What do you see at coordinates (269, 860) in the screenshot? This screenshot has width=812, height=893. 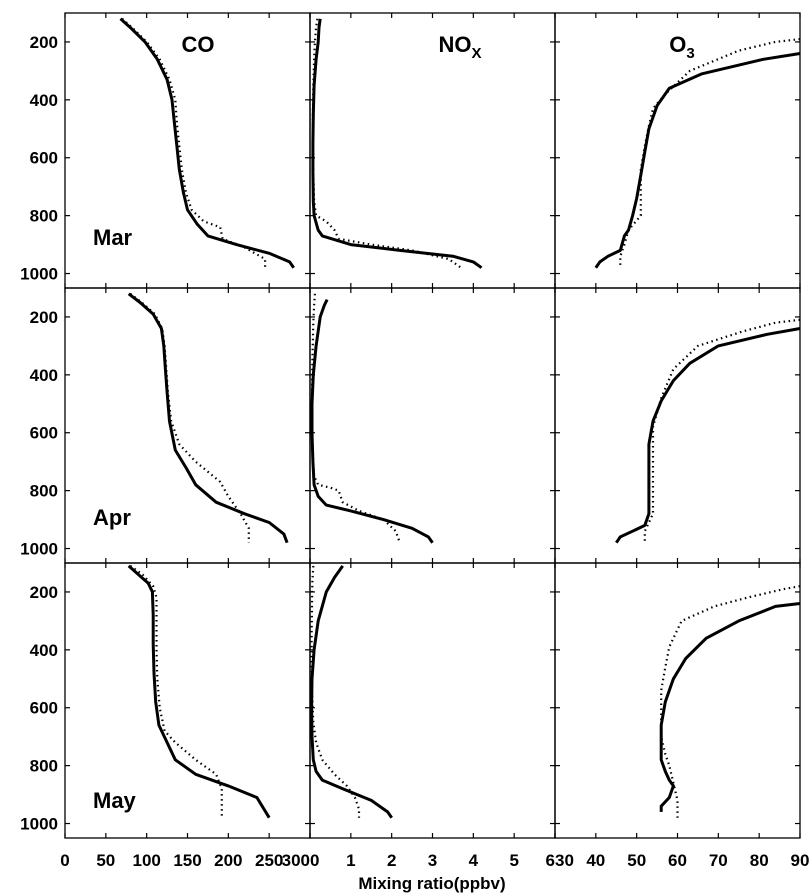 I see `x-tick-label: 250` at bounding box center [269, 860].